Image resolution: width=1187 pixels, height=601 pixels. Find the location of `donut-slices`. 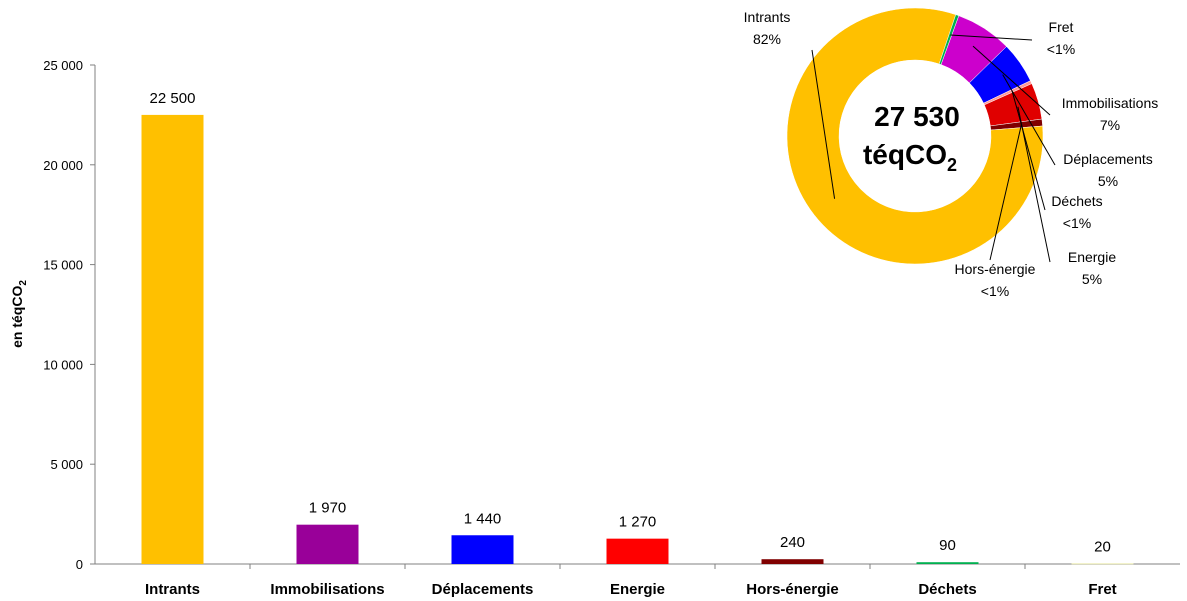

donut-slices is located at coordinates (915, 136).